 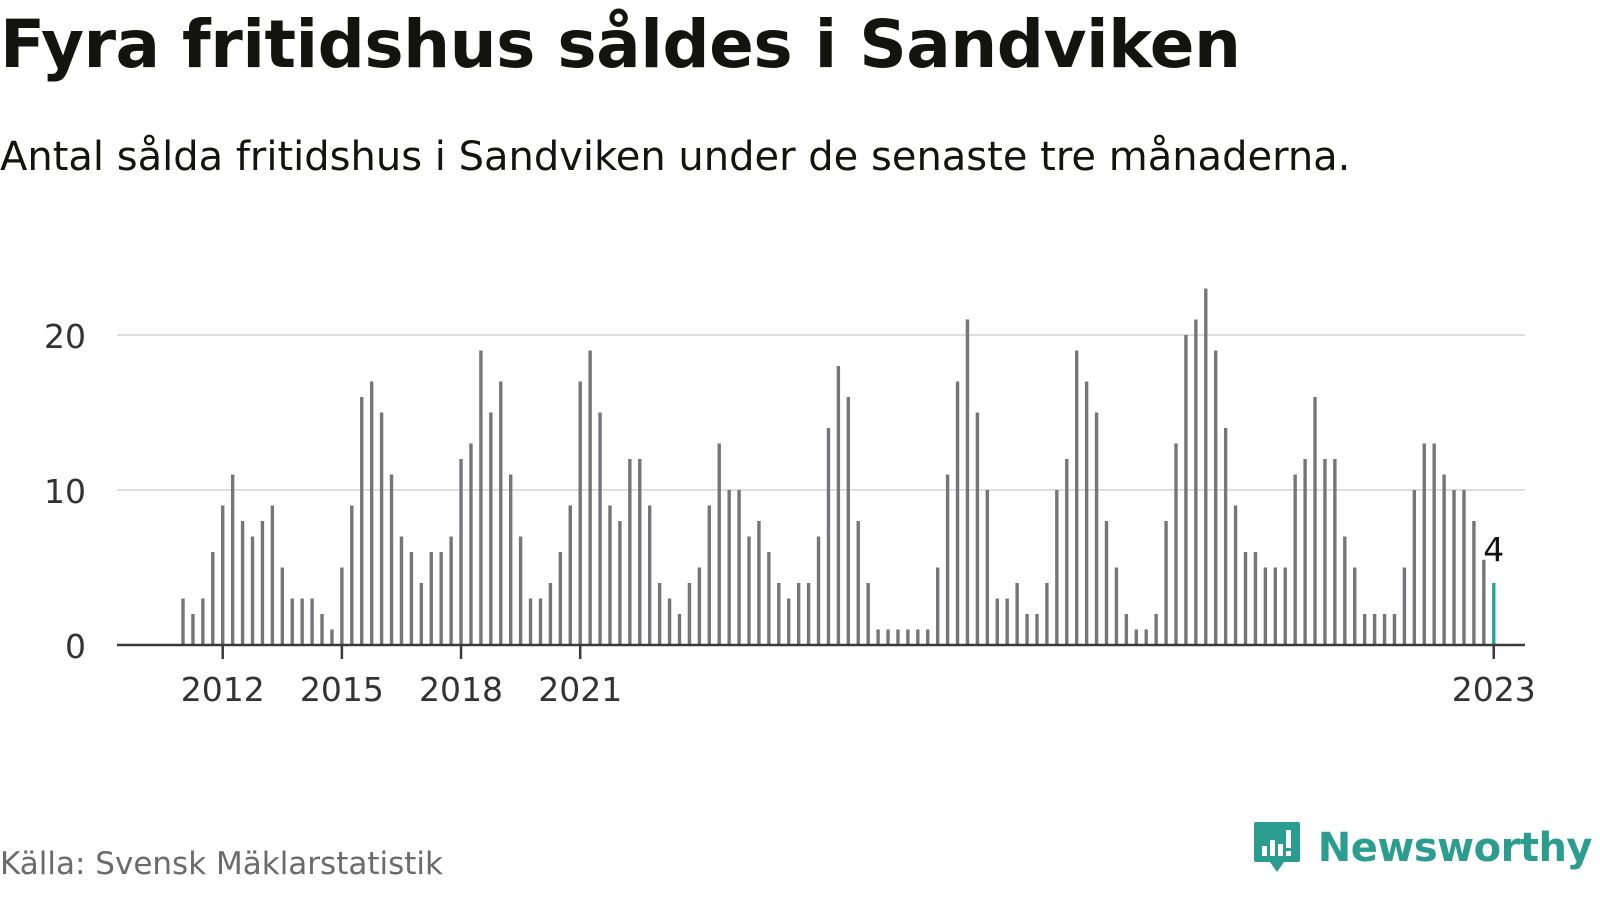 I want to click on brand-logo: Newsworthy, so click(x=1422, y=848).